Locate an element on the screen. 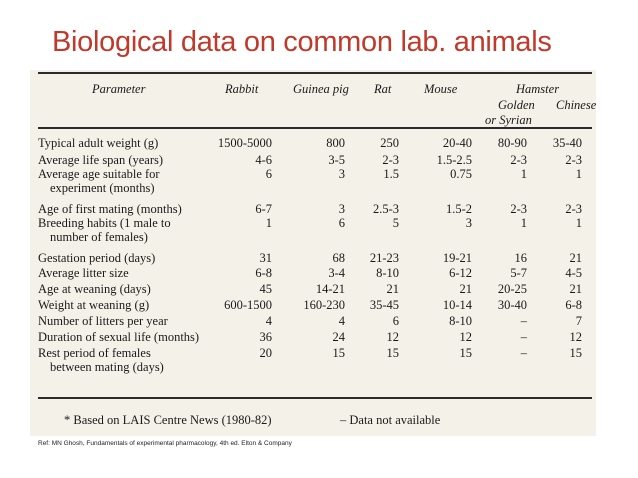 The image size is (638, 478). row-parameter: Typical adult weight (g) is located at coordinates (98, 143).